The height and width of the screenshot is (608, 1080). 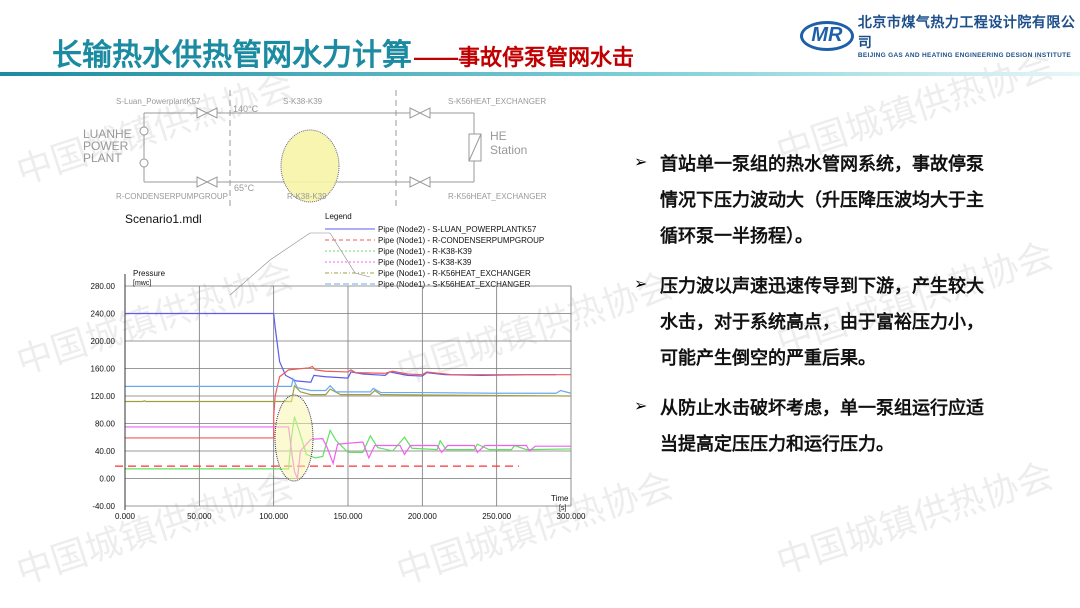 I want to click on x-tick-label: 300.000, so click(x=571, y=516).